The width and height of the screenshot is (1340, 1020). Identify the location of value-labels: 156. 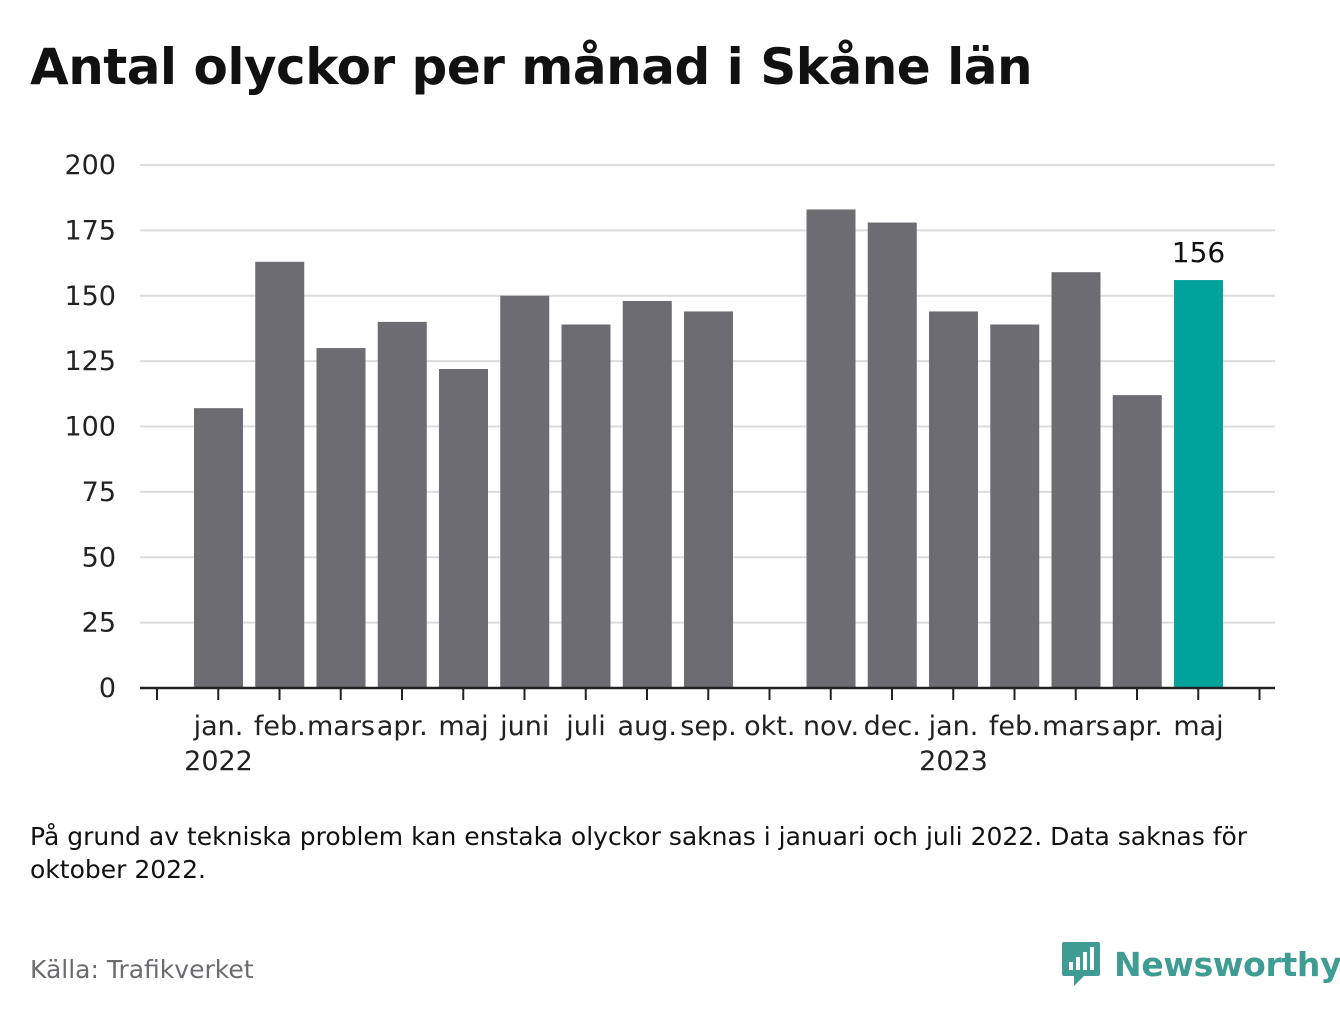
(1198, 252).